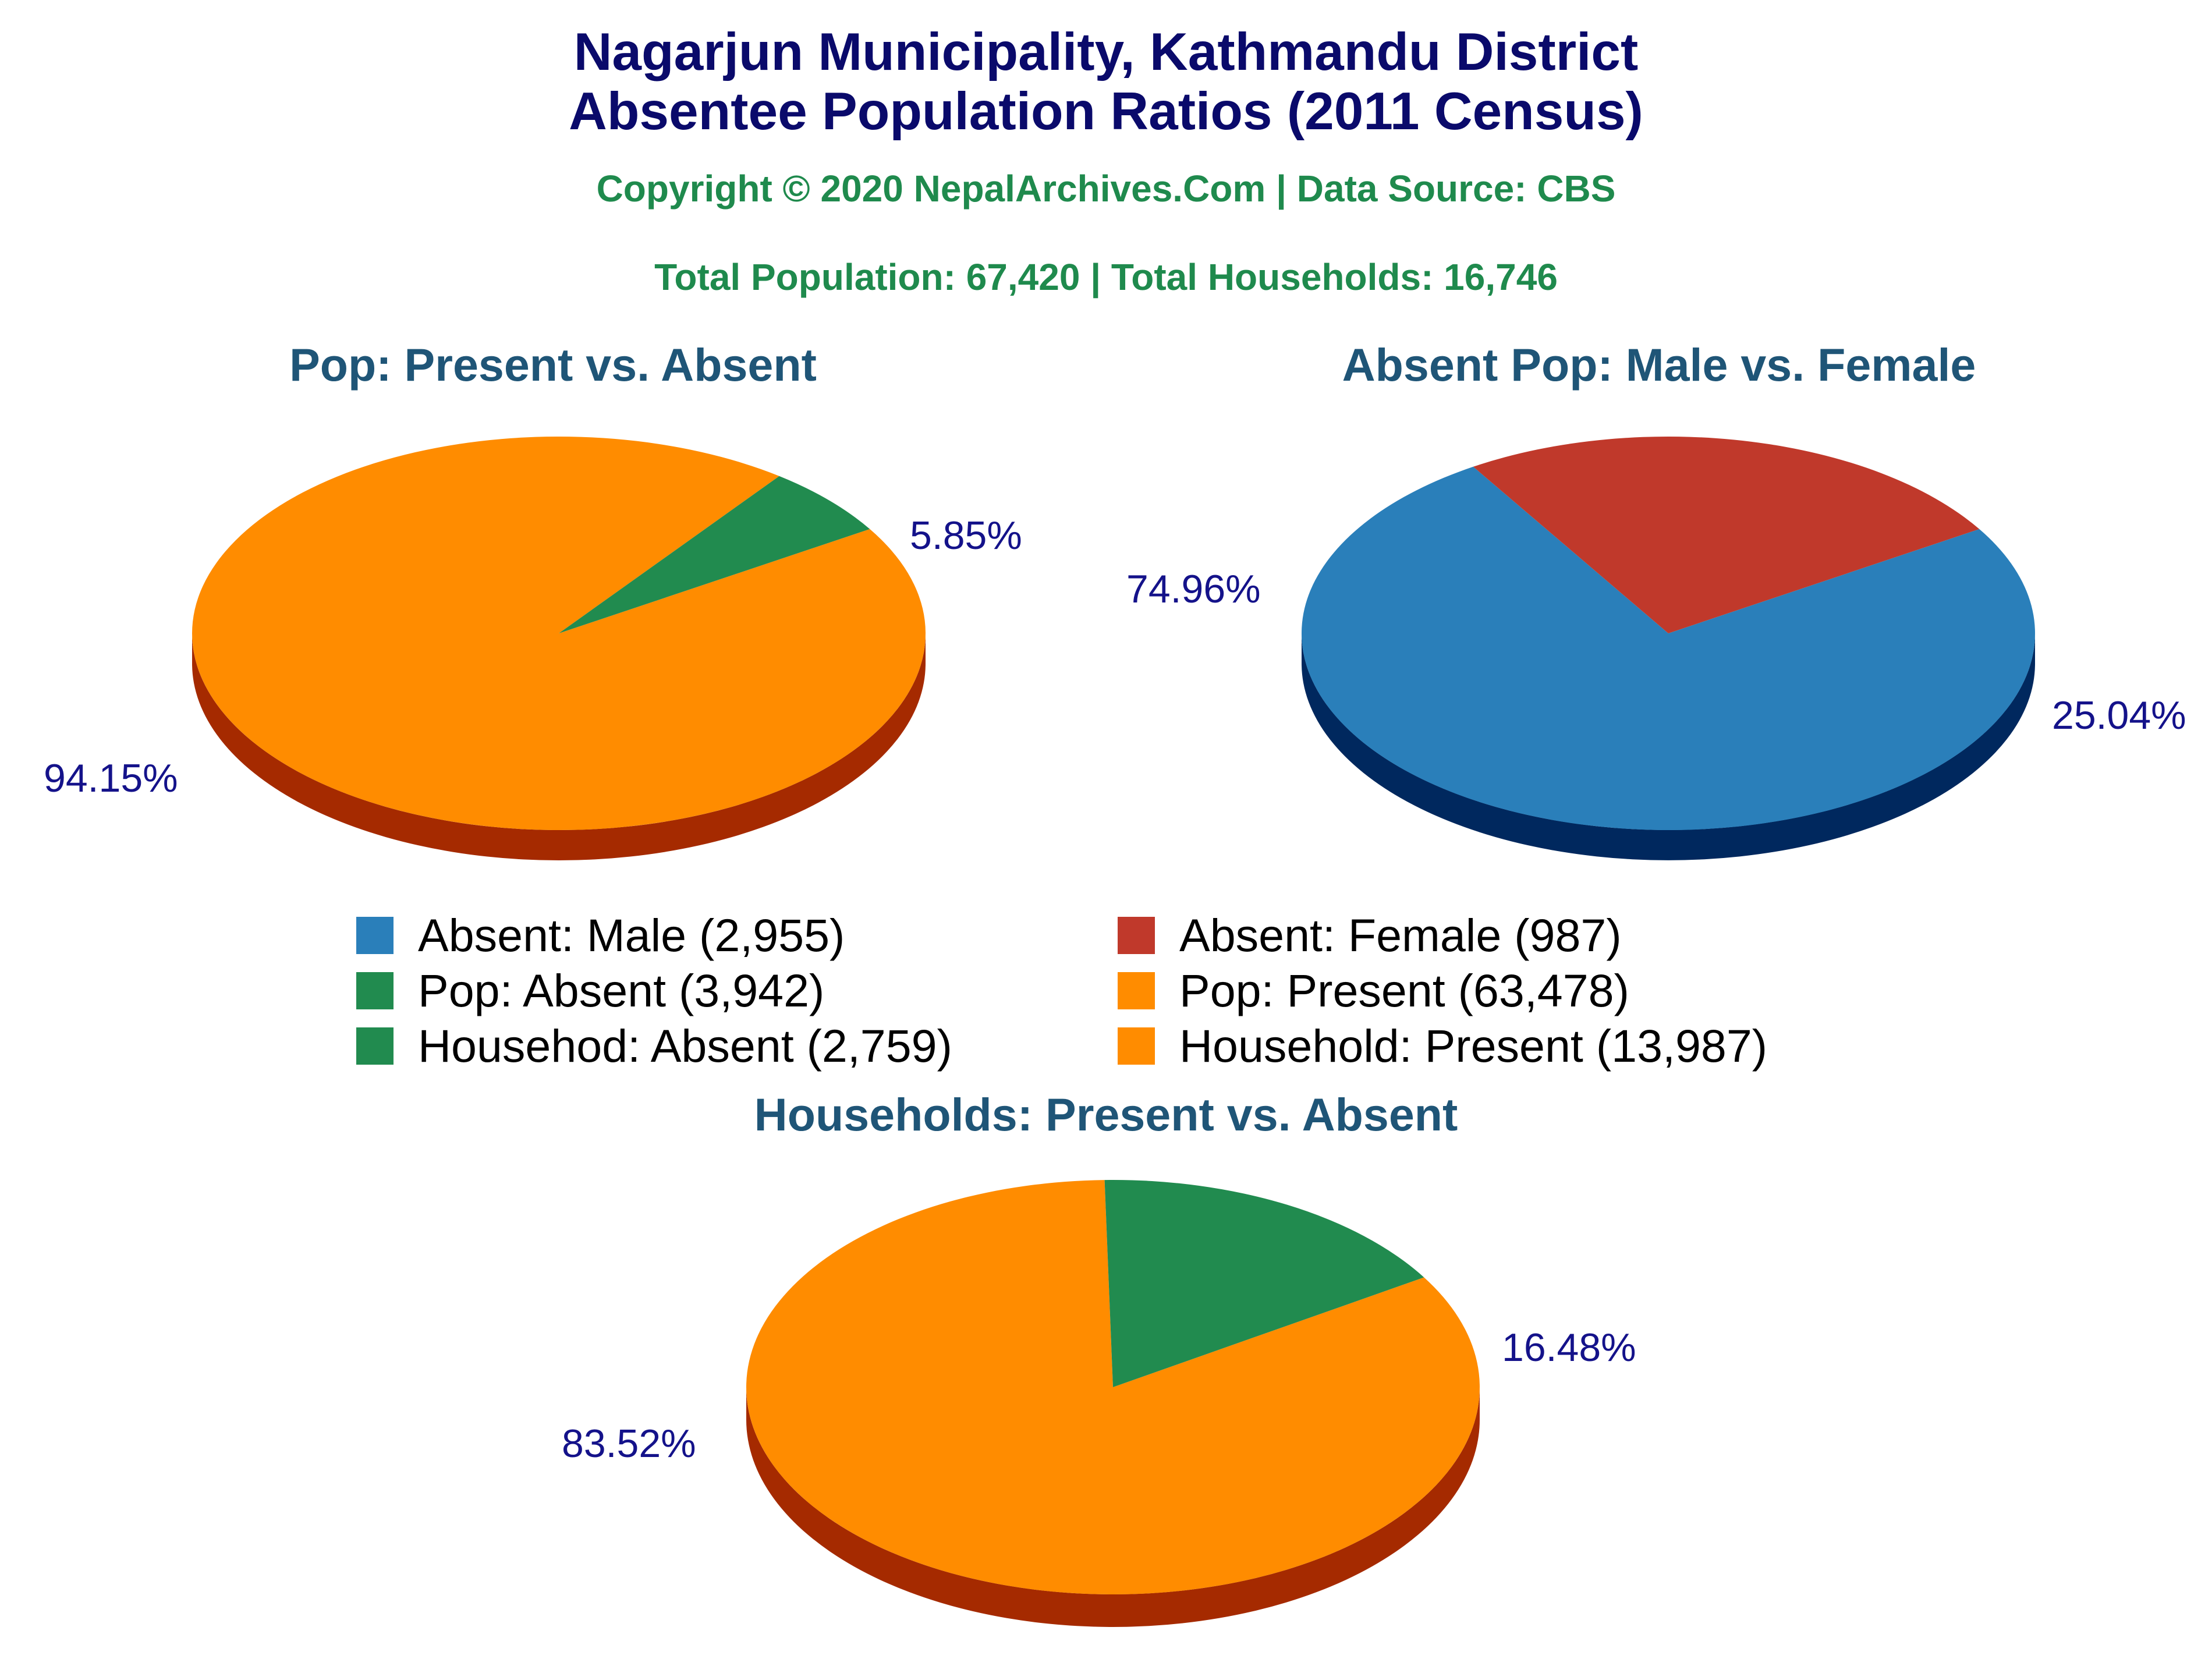 Image resolution: width=2212 pixels, height=1659 pixels. What do you see at coordinates (553, 365) in the screenshot?
I see `pie-title-population: Pop: Present vs. Absent` at bounding box center [553, 365].